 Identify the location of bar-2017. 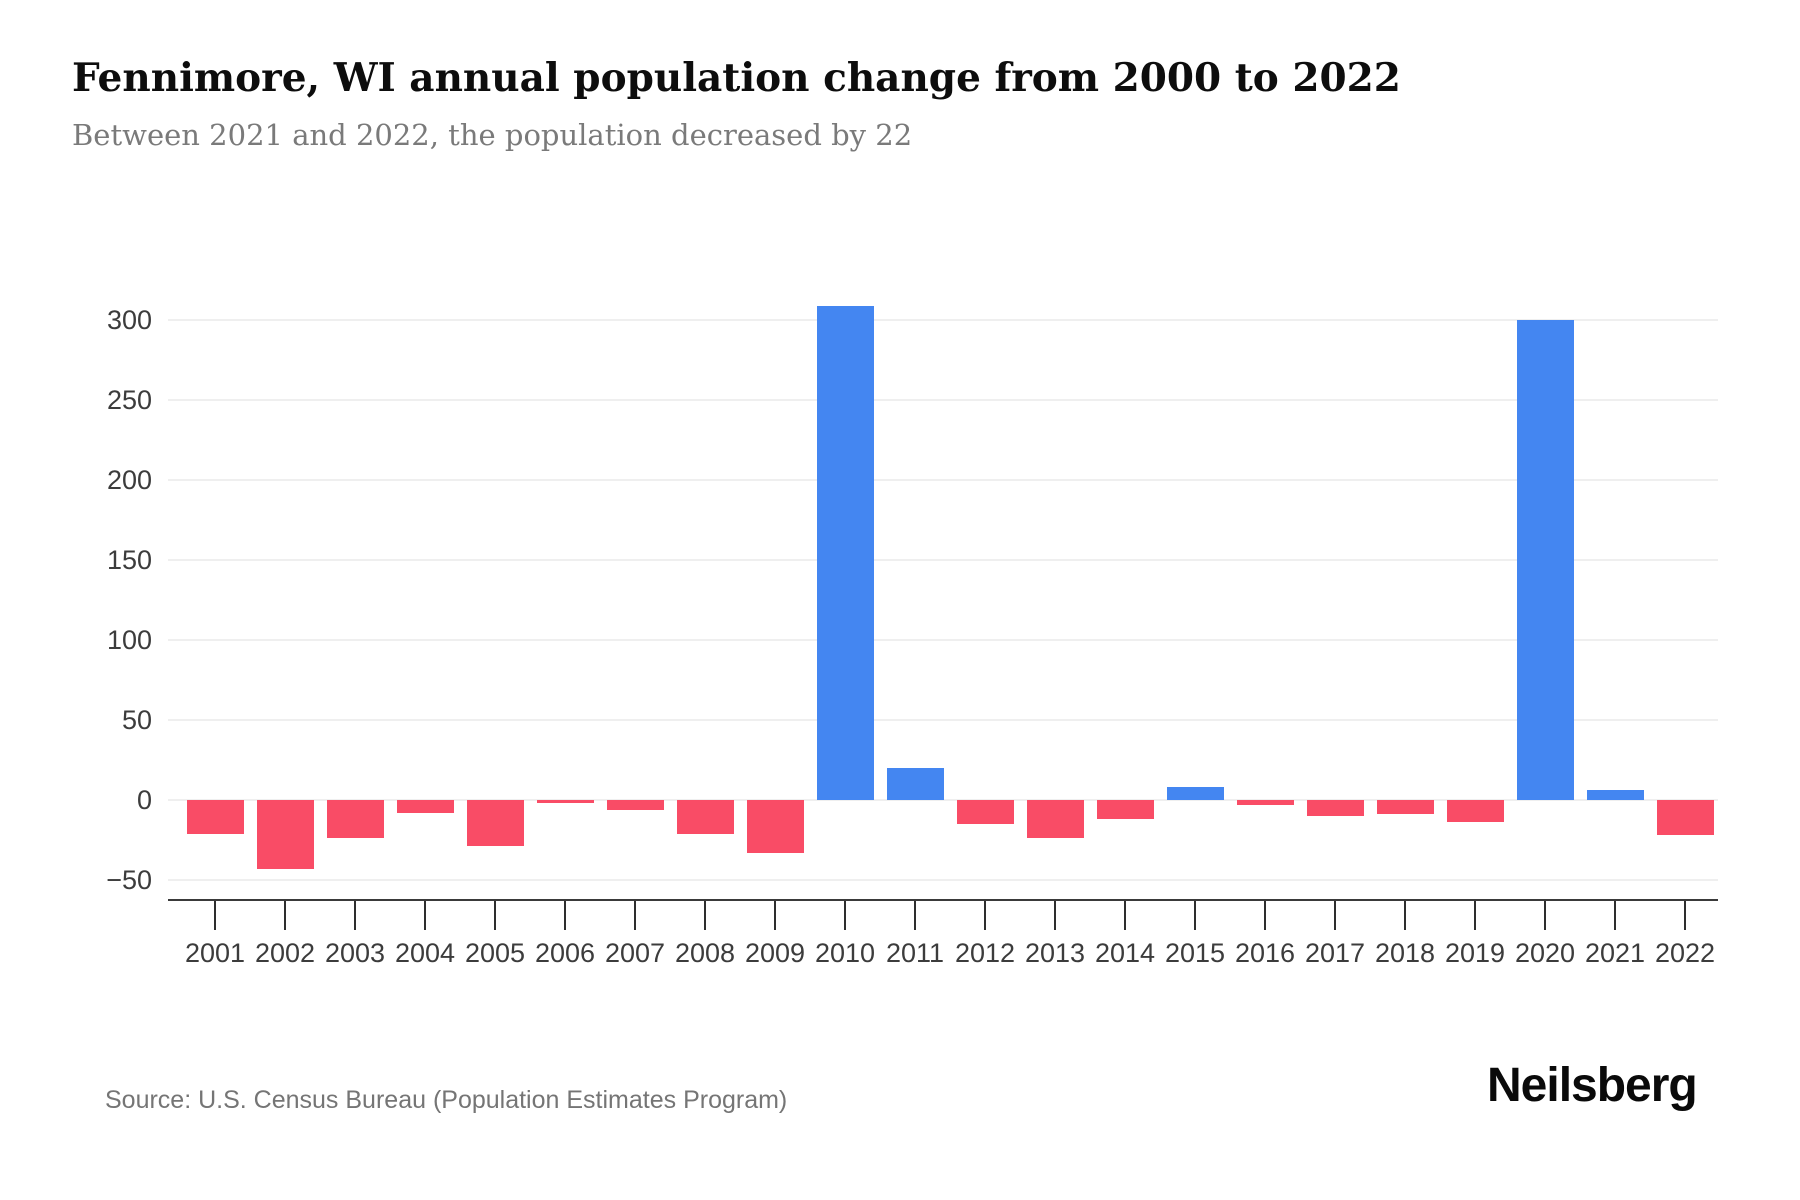
(1335, 808).